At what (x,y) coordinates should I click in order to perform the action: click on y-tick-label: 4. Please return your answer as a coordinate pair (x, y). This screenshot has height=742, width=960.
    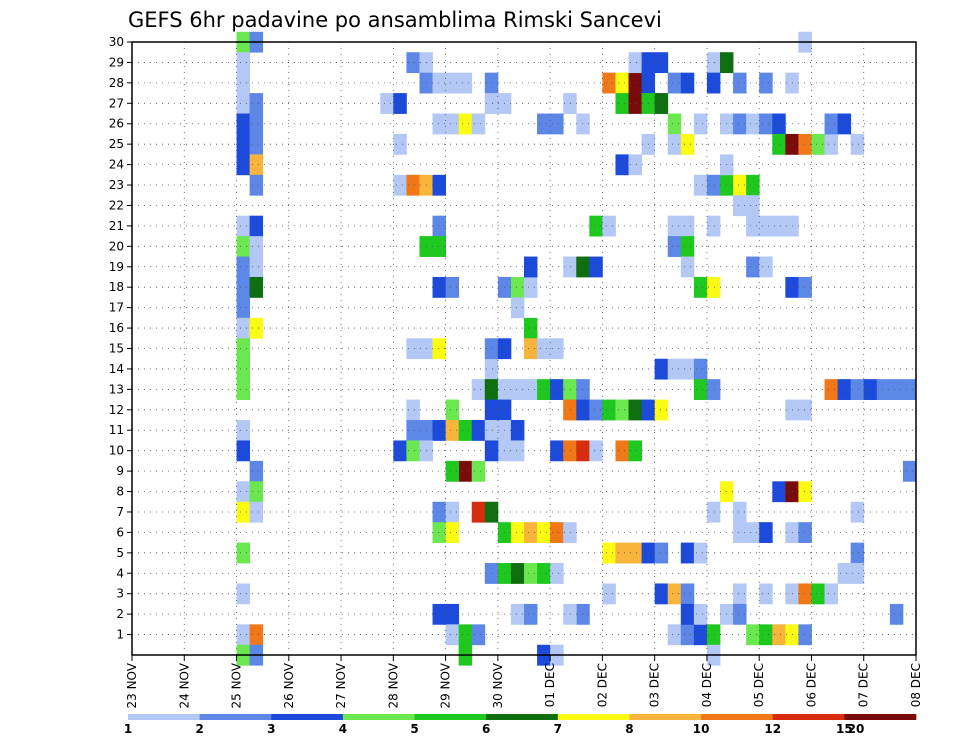
    Looking at the image, I should click on (120, 573).